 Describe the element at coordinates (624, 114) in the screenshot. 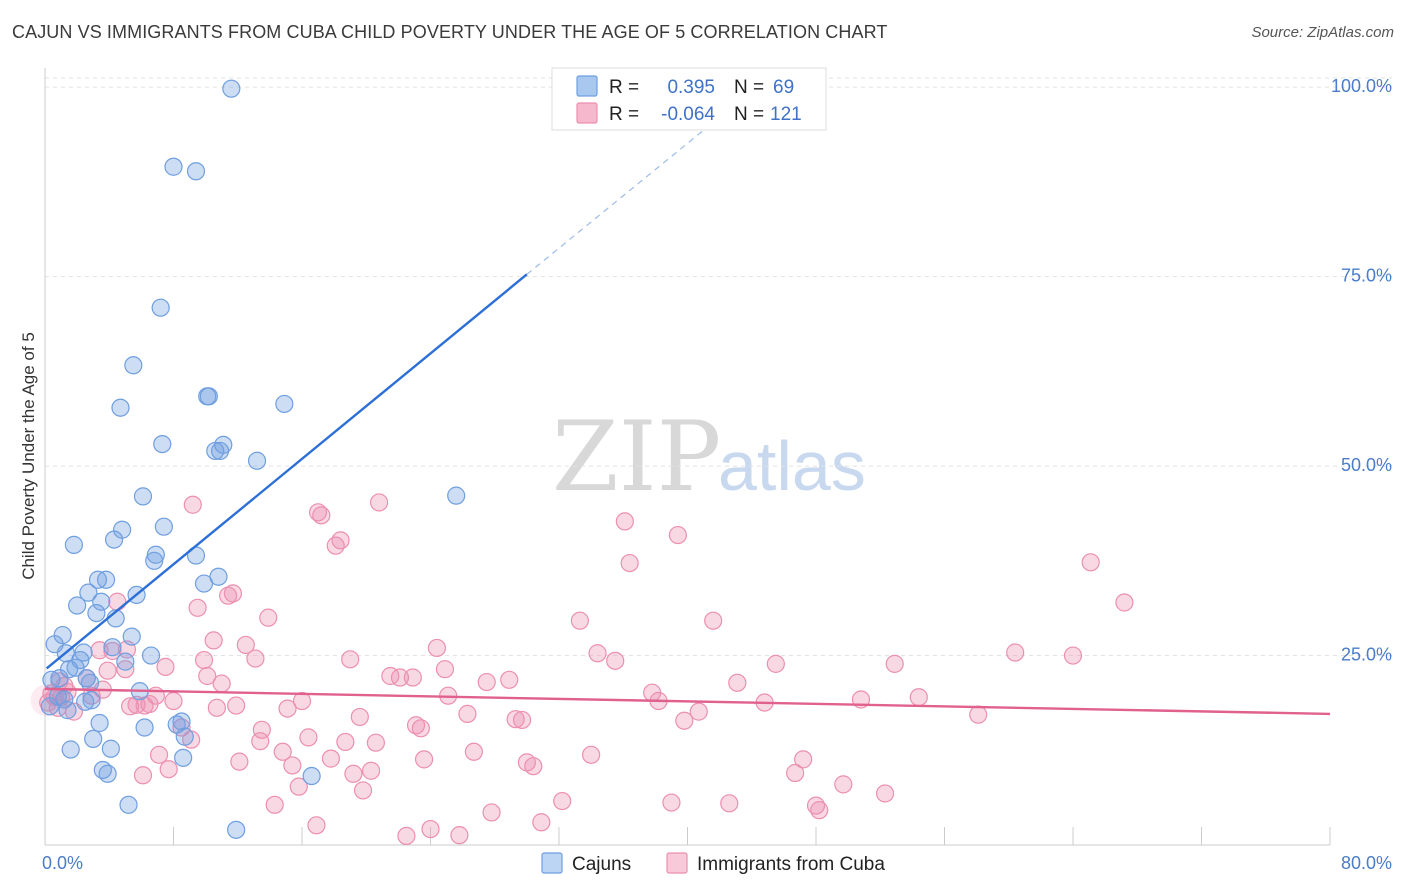

I see `legend-r-label-2: R =` at that location.